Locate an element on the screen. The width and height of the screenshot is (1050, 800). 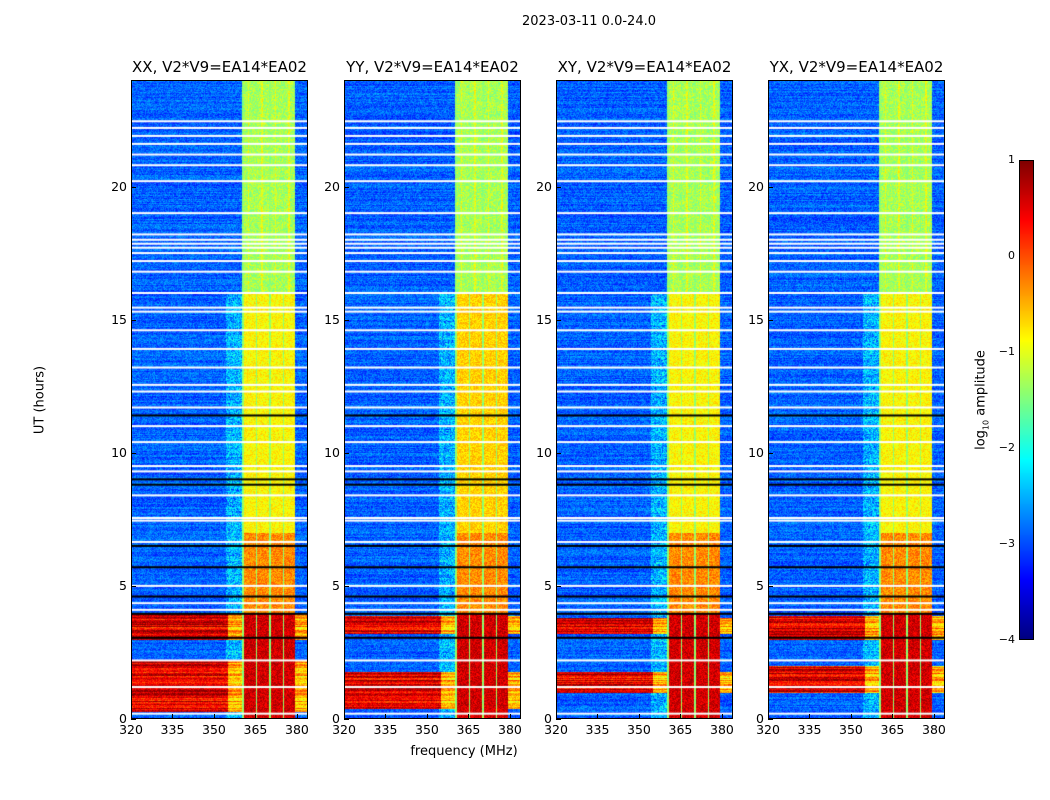
colorbar-tick-label: −2 is located at coordinates (1006, 447).